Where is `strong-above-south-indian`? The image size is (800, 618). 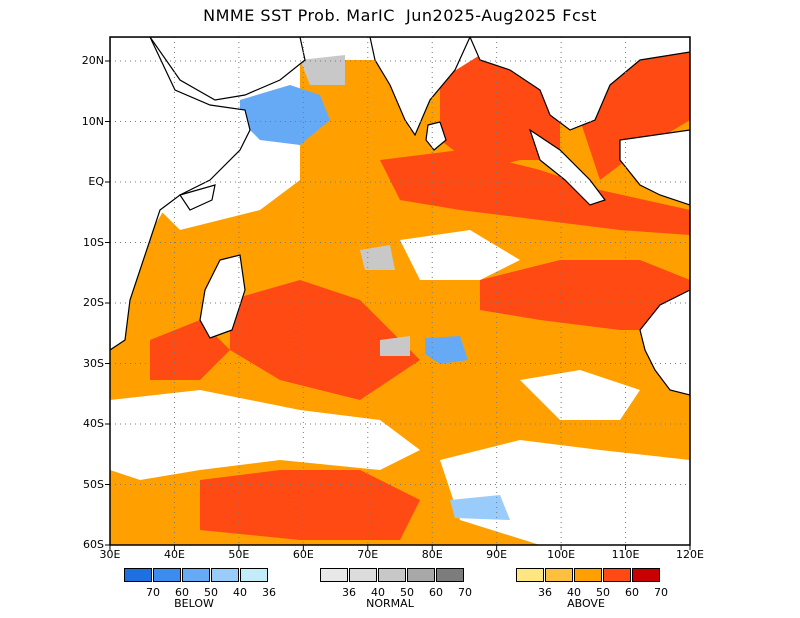
strong-above-south-indian is located at coordinates (585, 295).